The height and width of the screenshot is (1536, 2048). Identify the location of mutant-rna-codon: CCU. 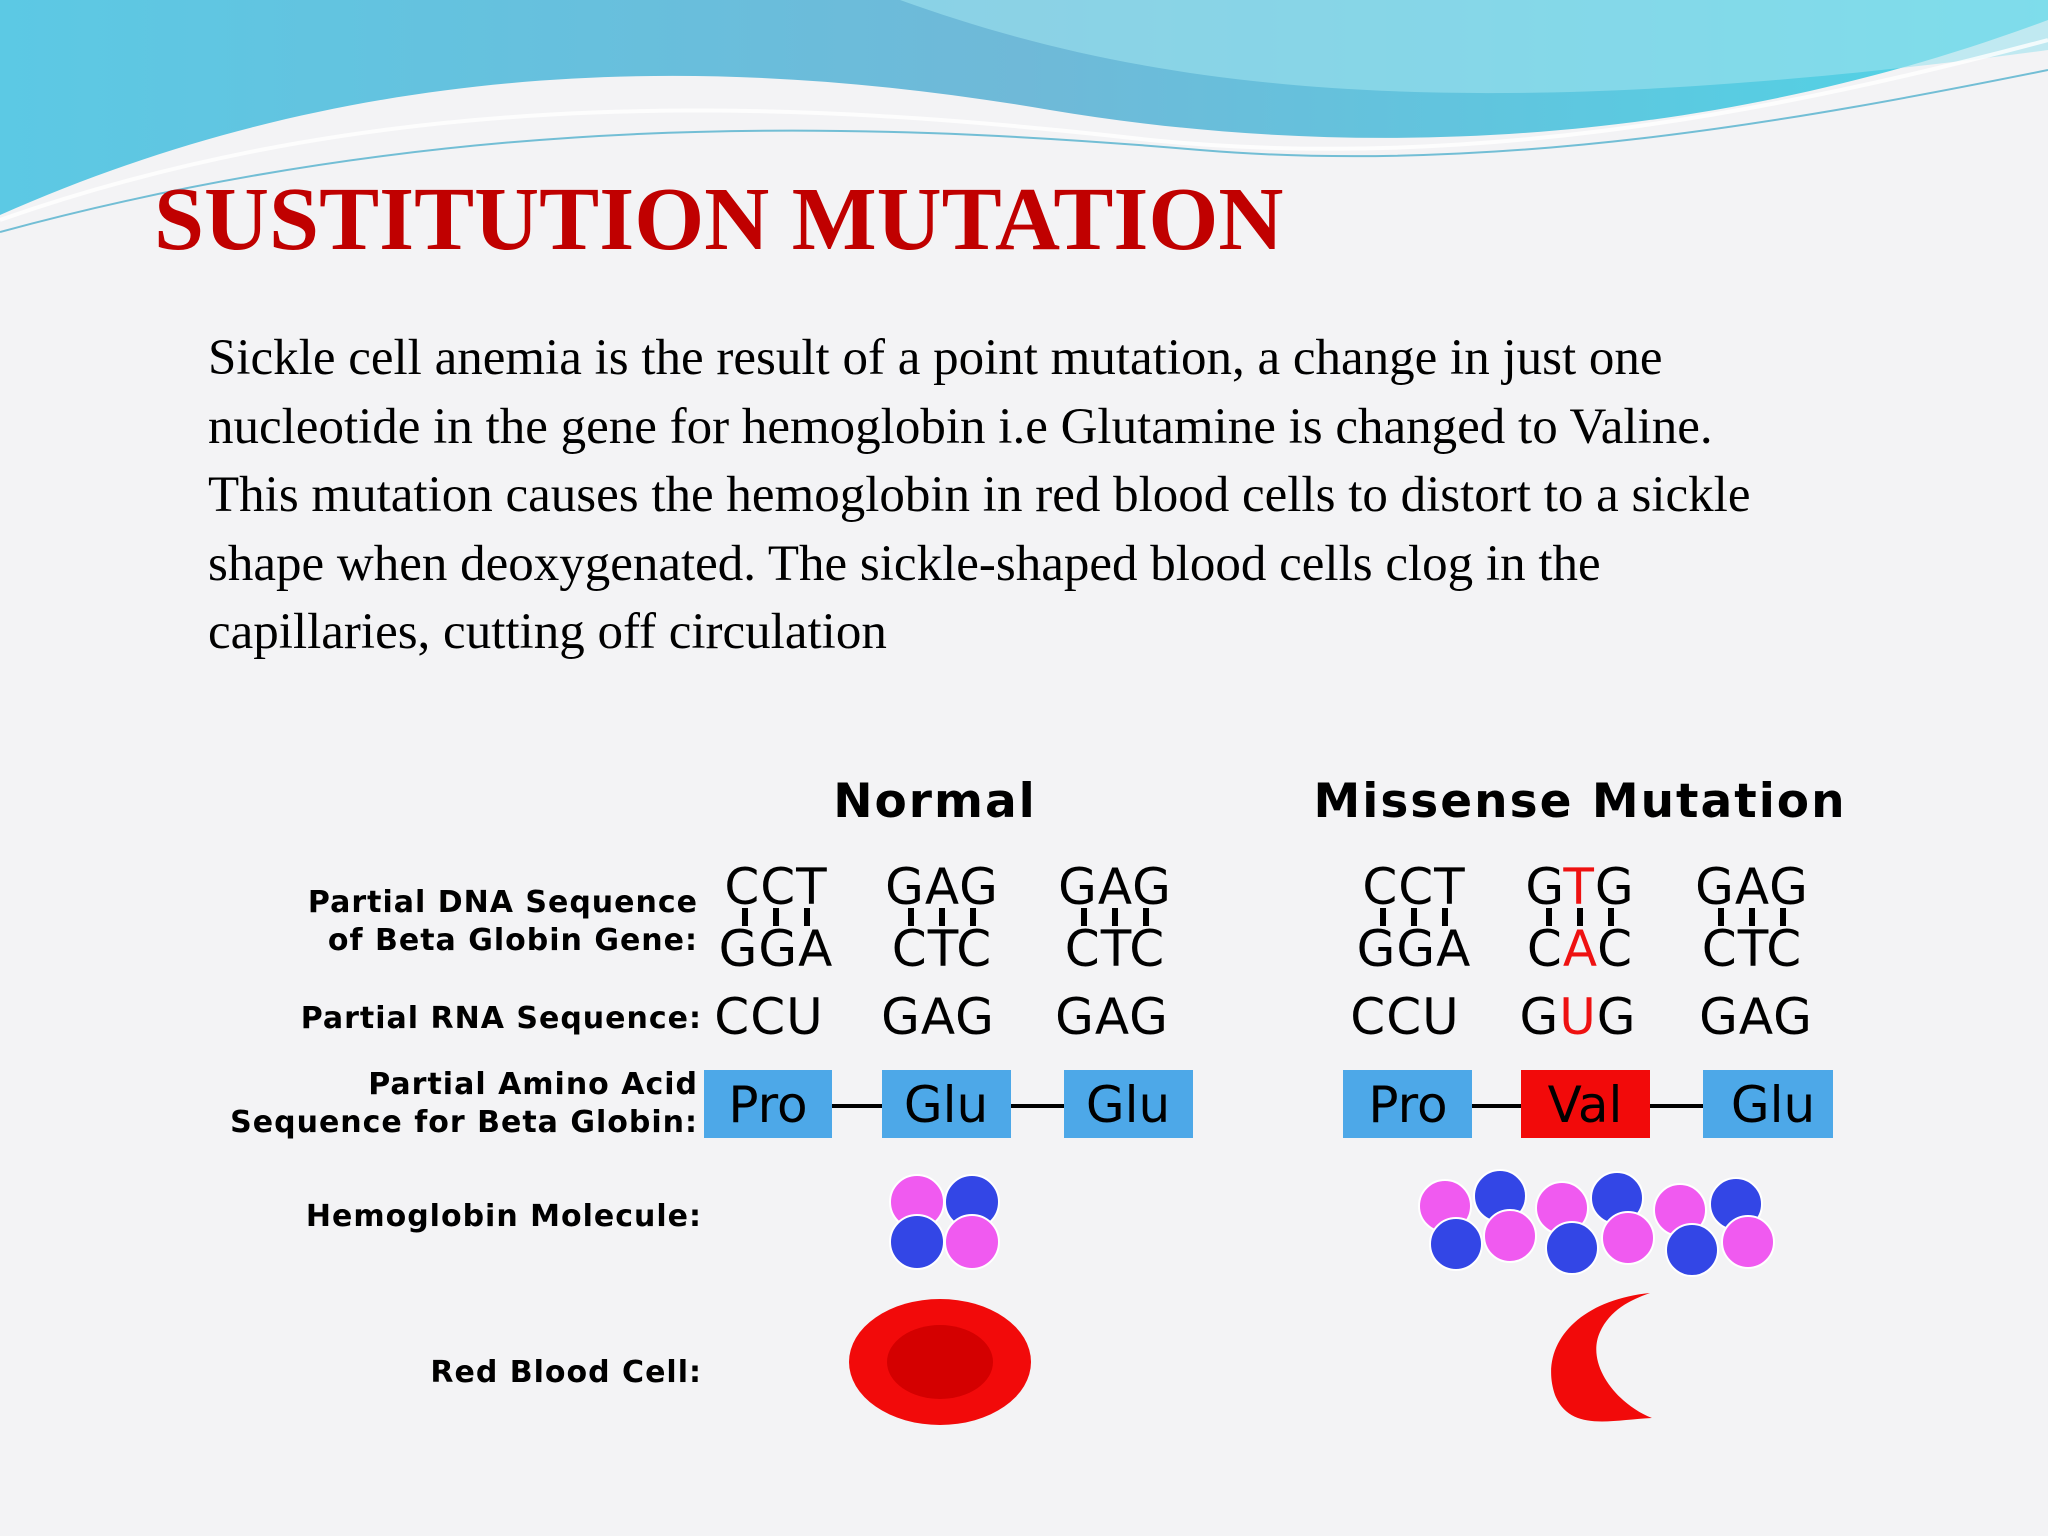
(1404, 1017).